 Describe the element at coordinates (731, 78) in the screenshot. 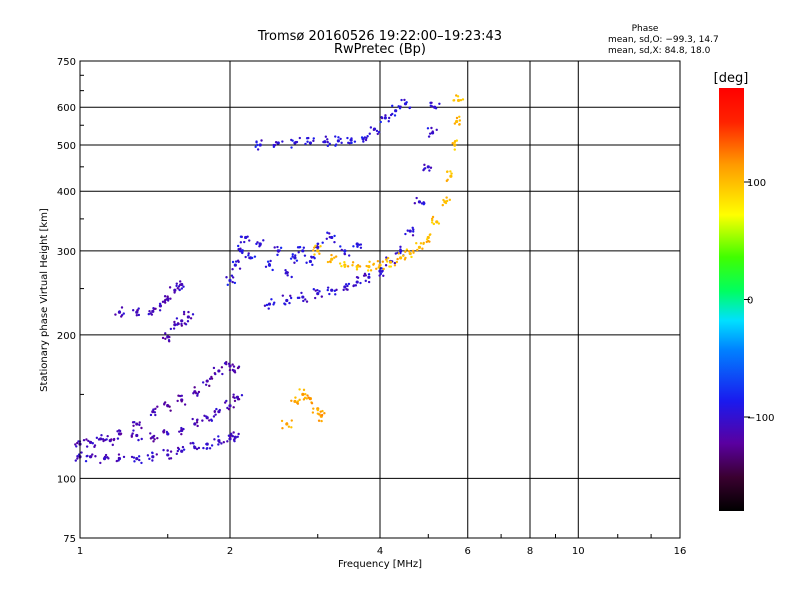

I see `colorbar-label: [deg]` at that location.